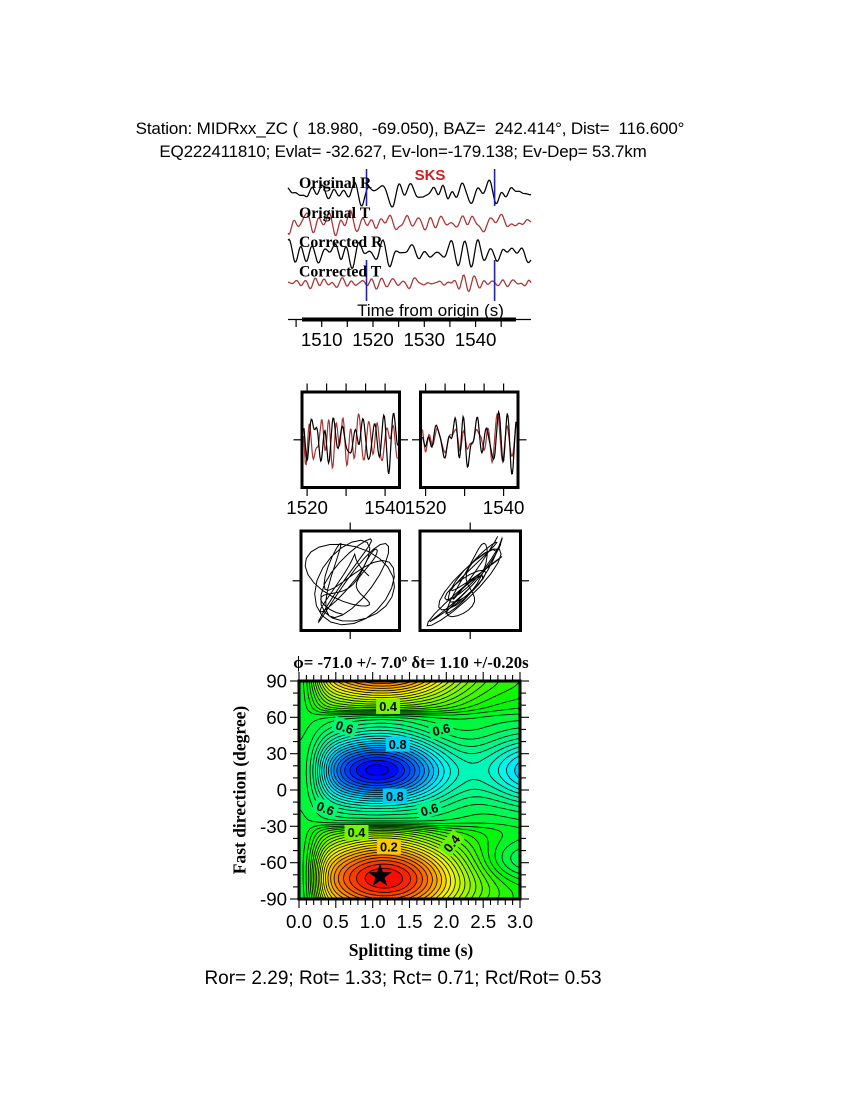 The height and width of the screenshot is (1100, 850). What do you see at coordinates (335, 213) in the screenshot?
I see `svg-text: Original T` at bounding box center [335, 213].